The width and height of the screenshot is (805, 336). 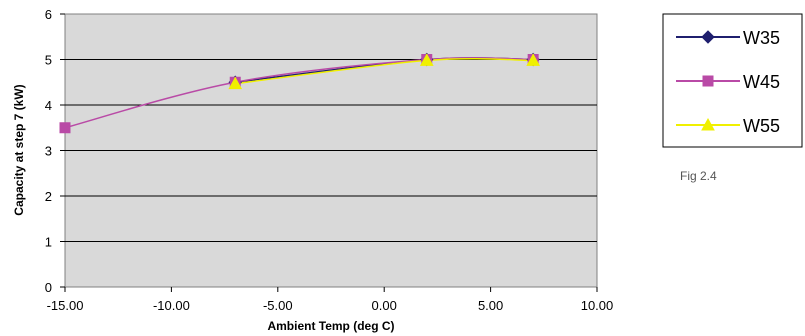 I want to click on series-line-w55, so click(x=384, y=71).